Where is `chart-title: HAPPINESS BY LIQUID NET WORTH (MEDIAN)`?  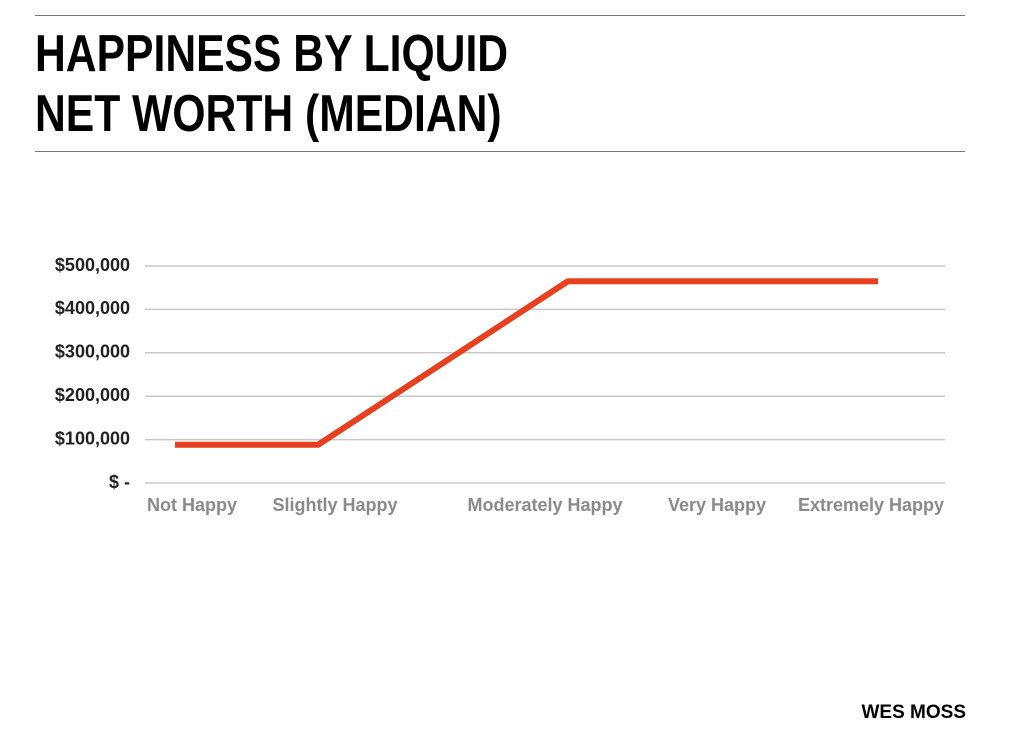
chart-title: HAPPINESS BY LIQUID NET WORTH (MEDIAN) is located at coordinates (272, 84).